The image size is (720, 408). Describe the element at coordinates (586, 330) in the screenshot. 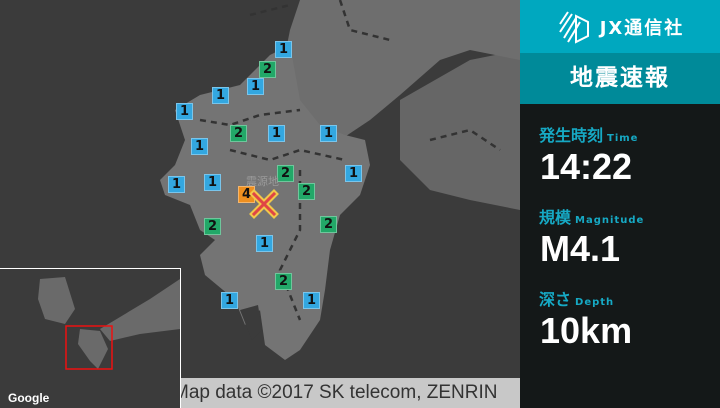

I see `depth-value: 10km` at that location.